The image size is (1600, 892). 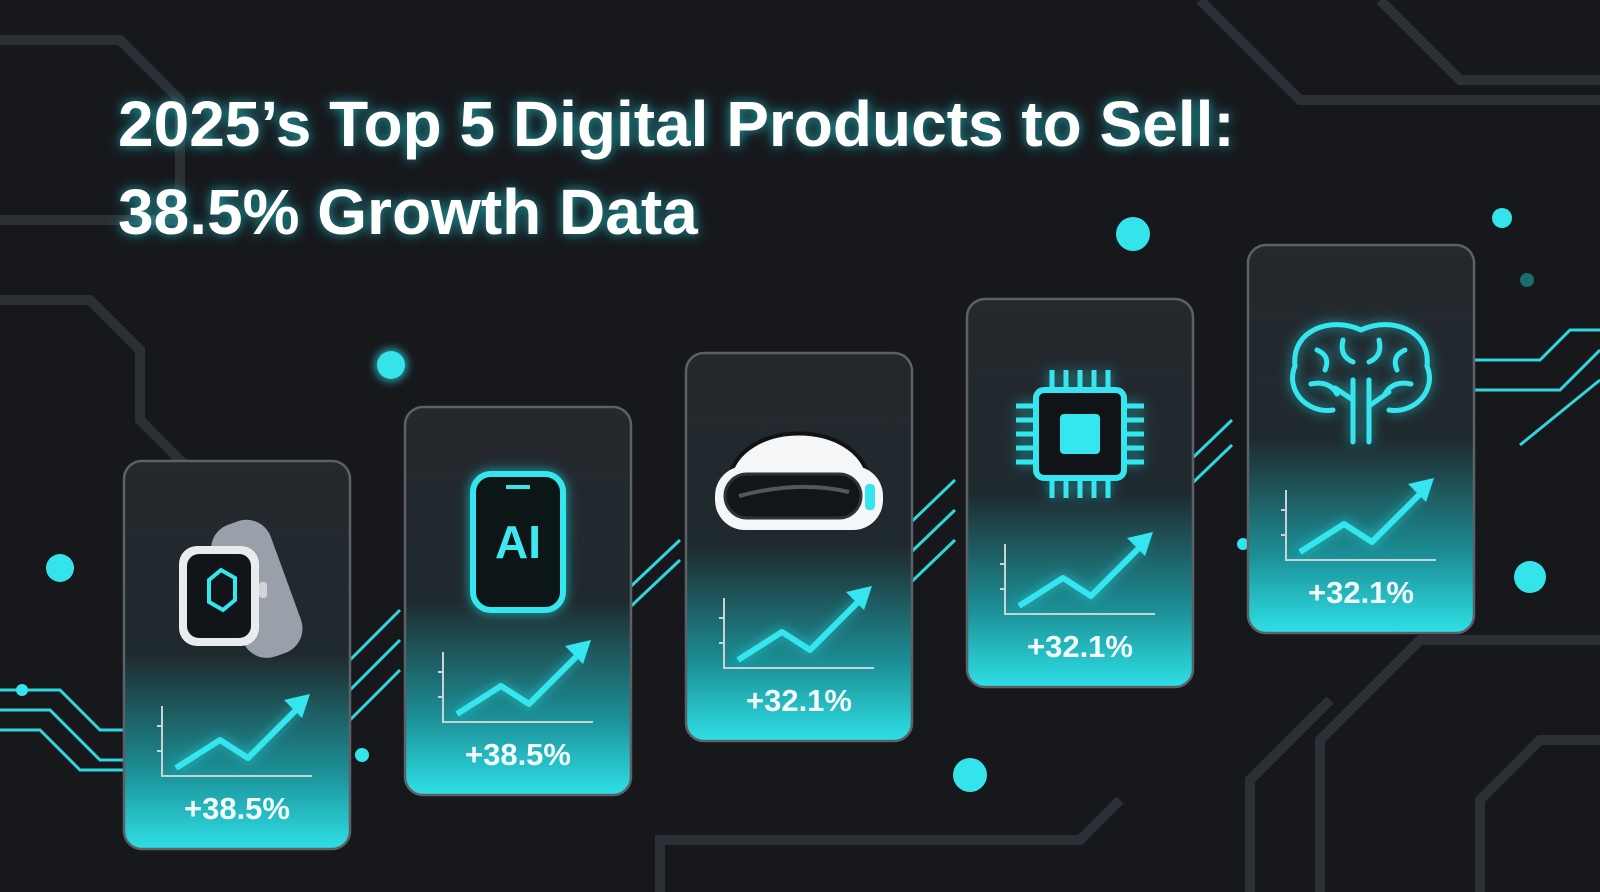 I want to click on brain-folds, so click(x=1361, y=367).